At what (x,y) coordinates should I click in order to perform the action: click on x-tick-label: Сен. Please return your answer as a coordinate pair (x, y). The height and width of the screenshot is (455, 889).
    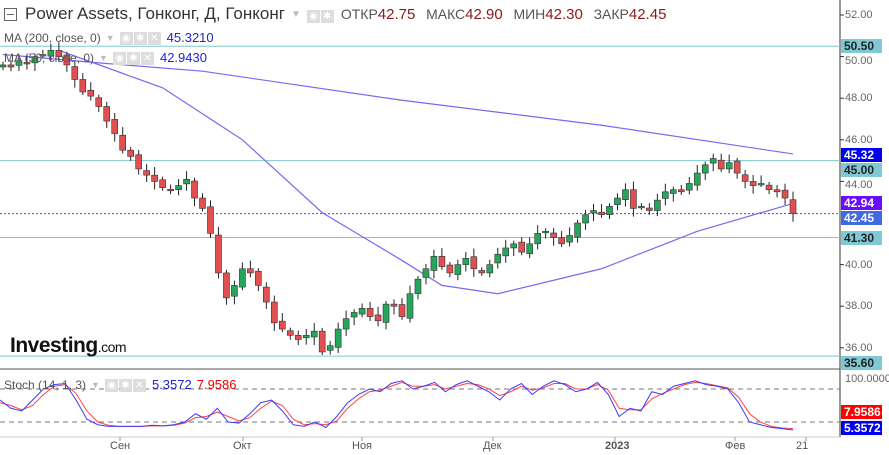
    Looking at the image, I should click on (120, 446).